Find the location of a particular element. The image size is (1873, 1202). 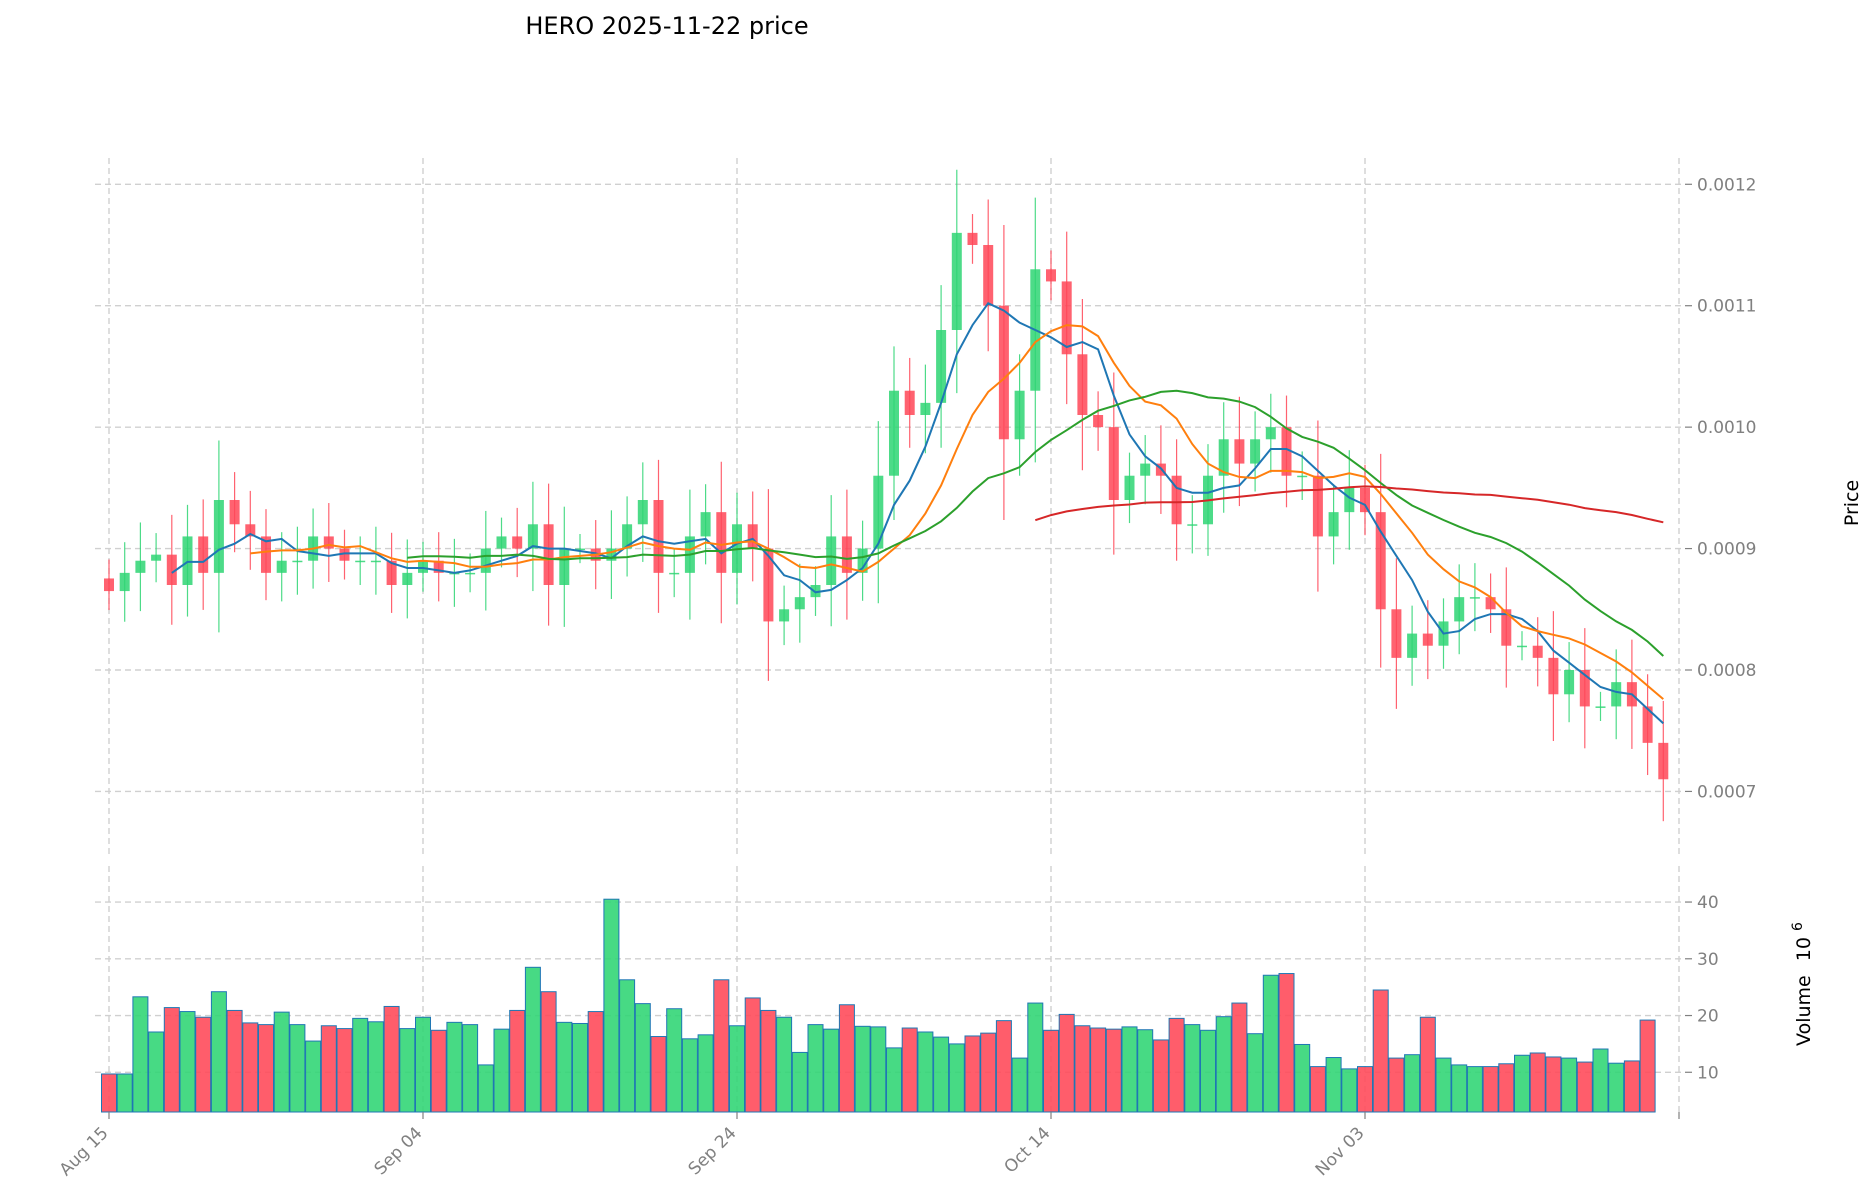

price-tick-label: 0.0011 is located at coordinates (1726, 307).